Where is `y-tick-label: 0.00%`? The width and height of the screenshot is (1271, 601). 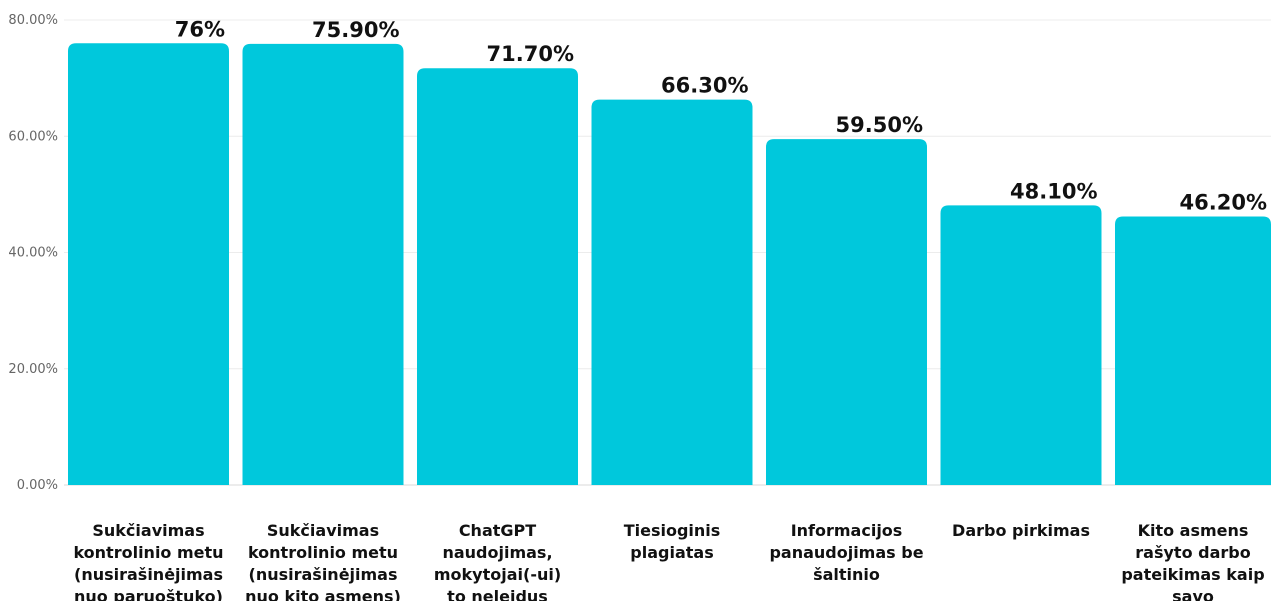
y-tick-label: 0.00% is located at coordinates (37, 485).